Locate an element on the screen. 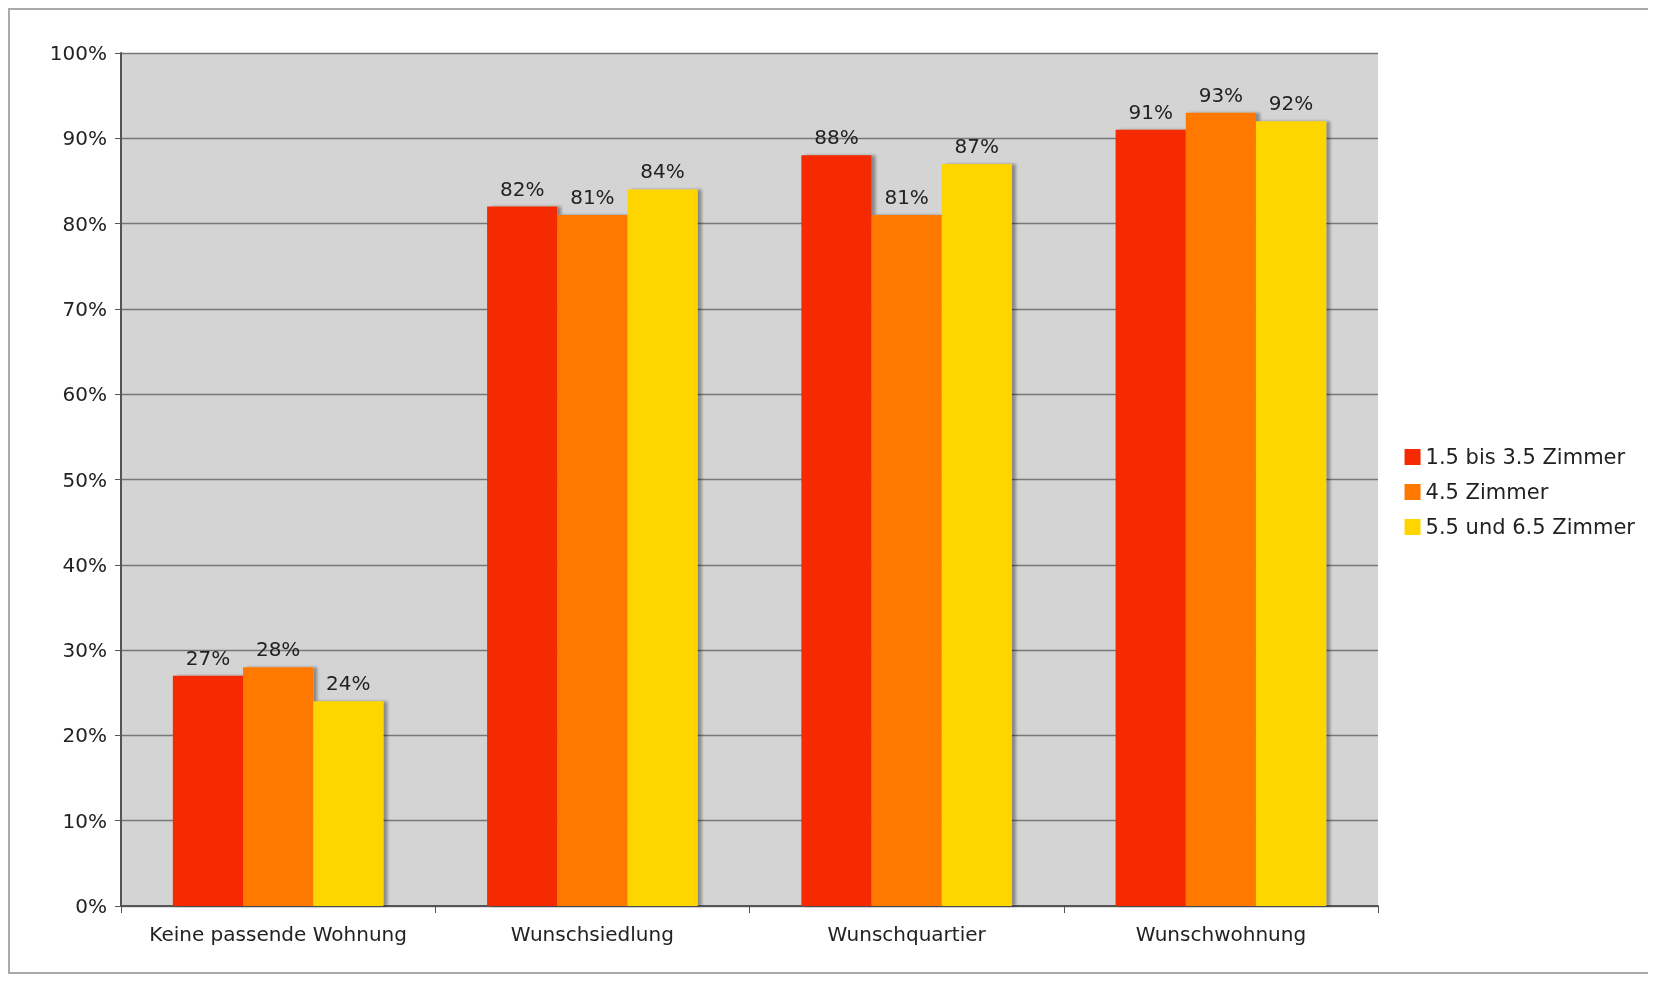 This screenshot has height=984, width=1657. data-label: 92% is located at coordinates (1291, 103).